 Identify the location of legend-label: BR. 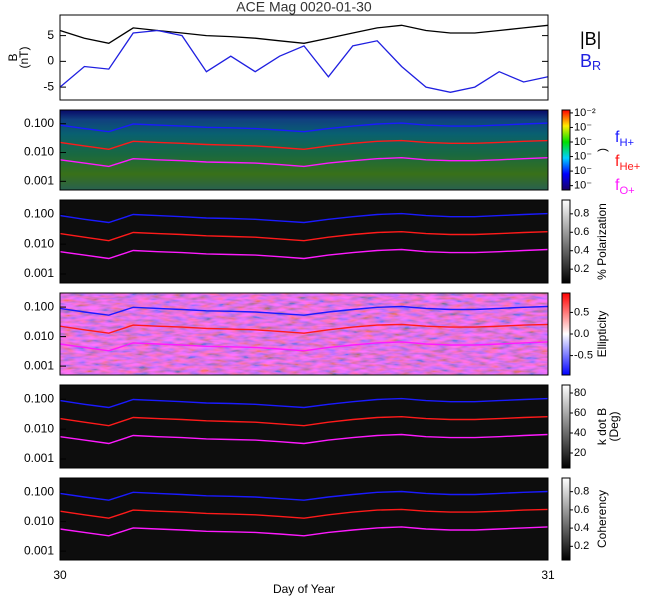
(590, 62).